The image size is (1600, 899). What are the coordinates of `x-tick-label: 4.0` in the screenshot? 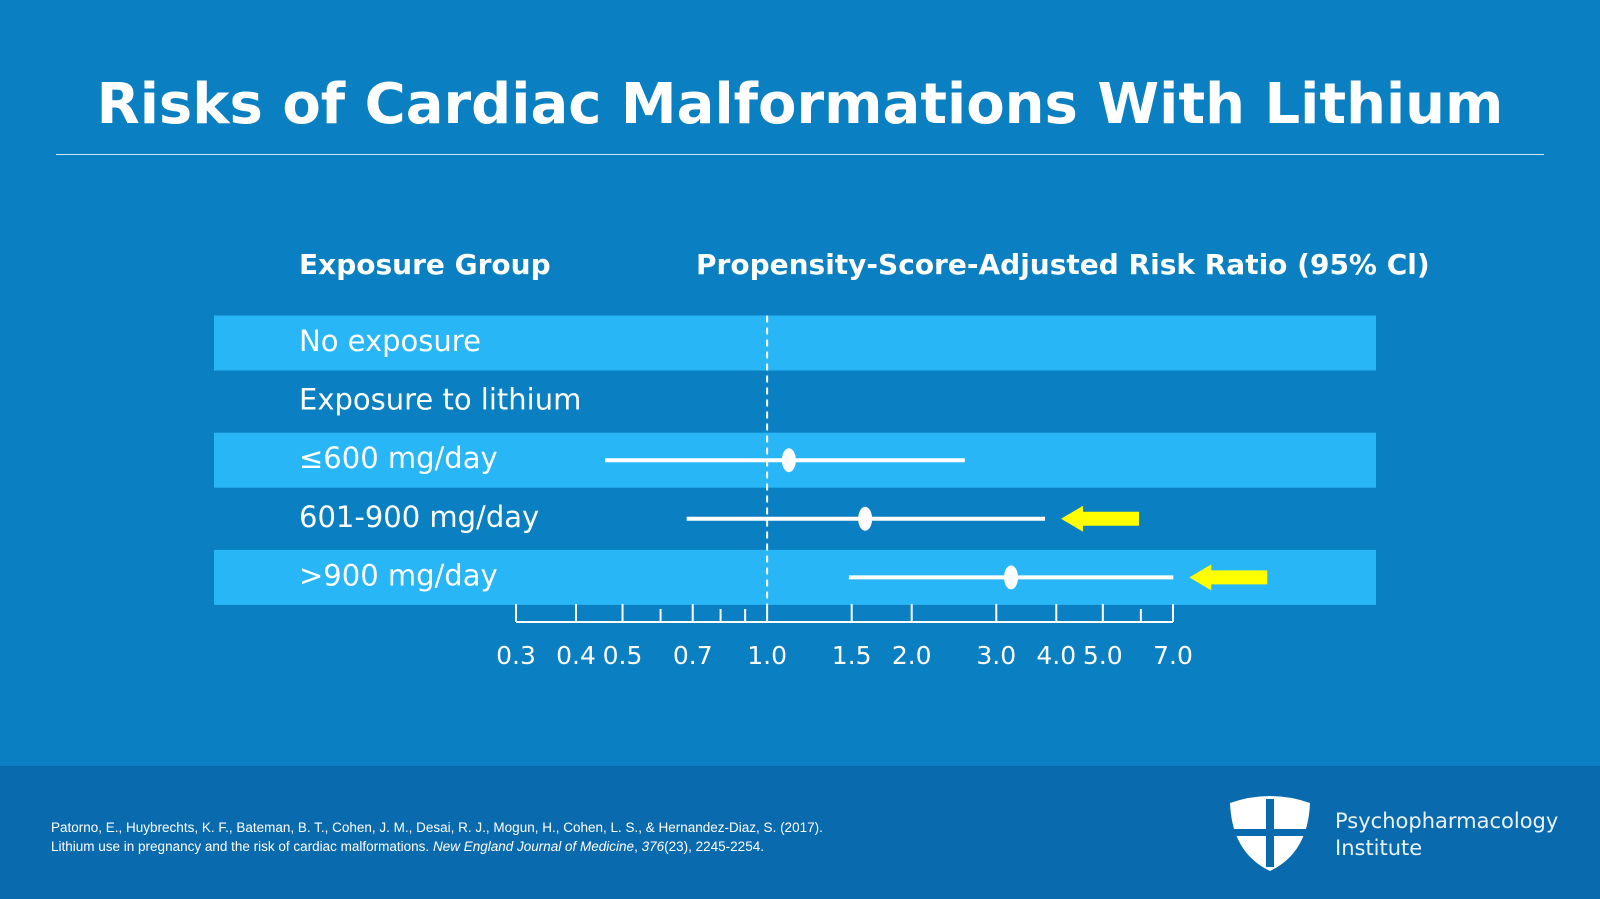 It's located at (1056, 655).